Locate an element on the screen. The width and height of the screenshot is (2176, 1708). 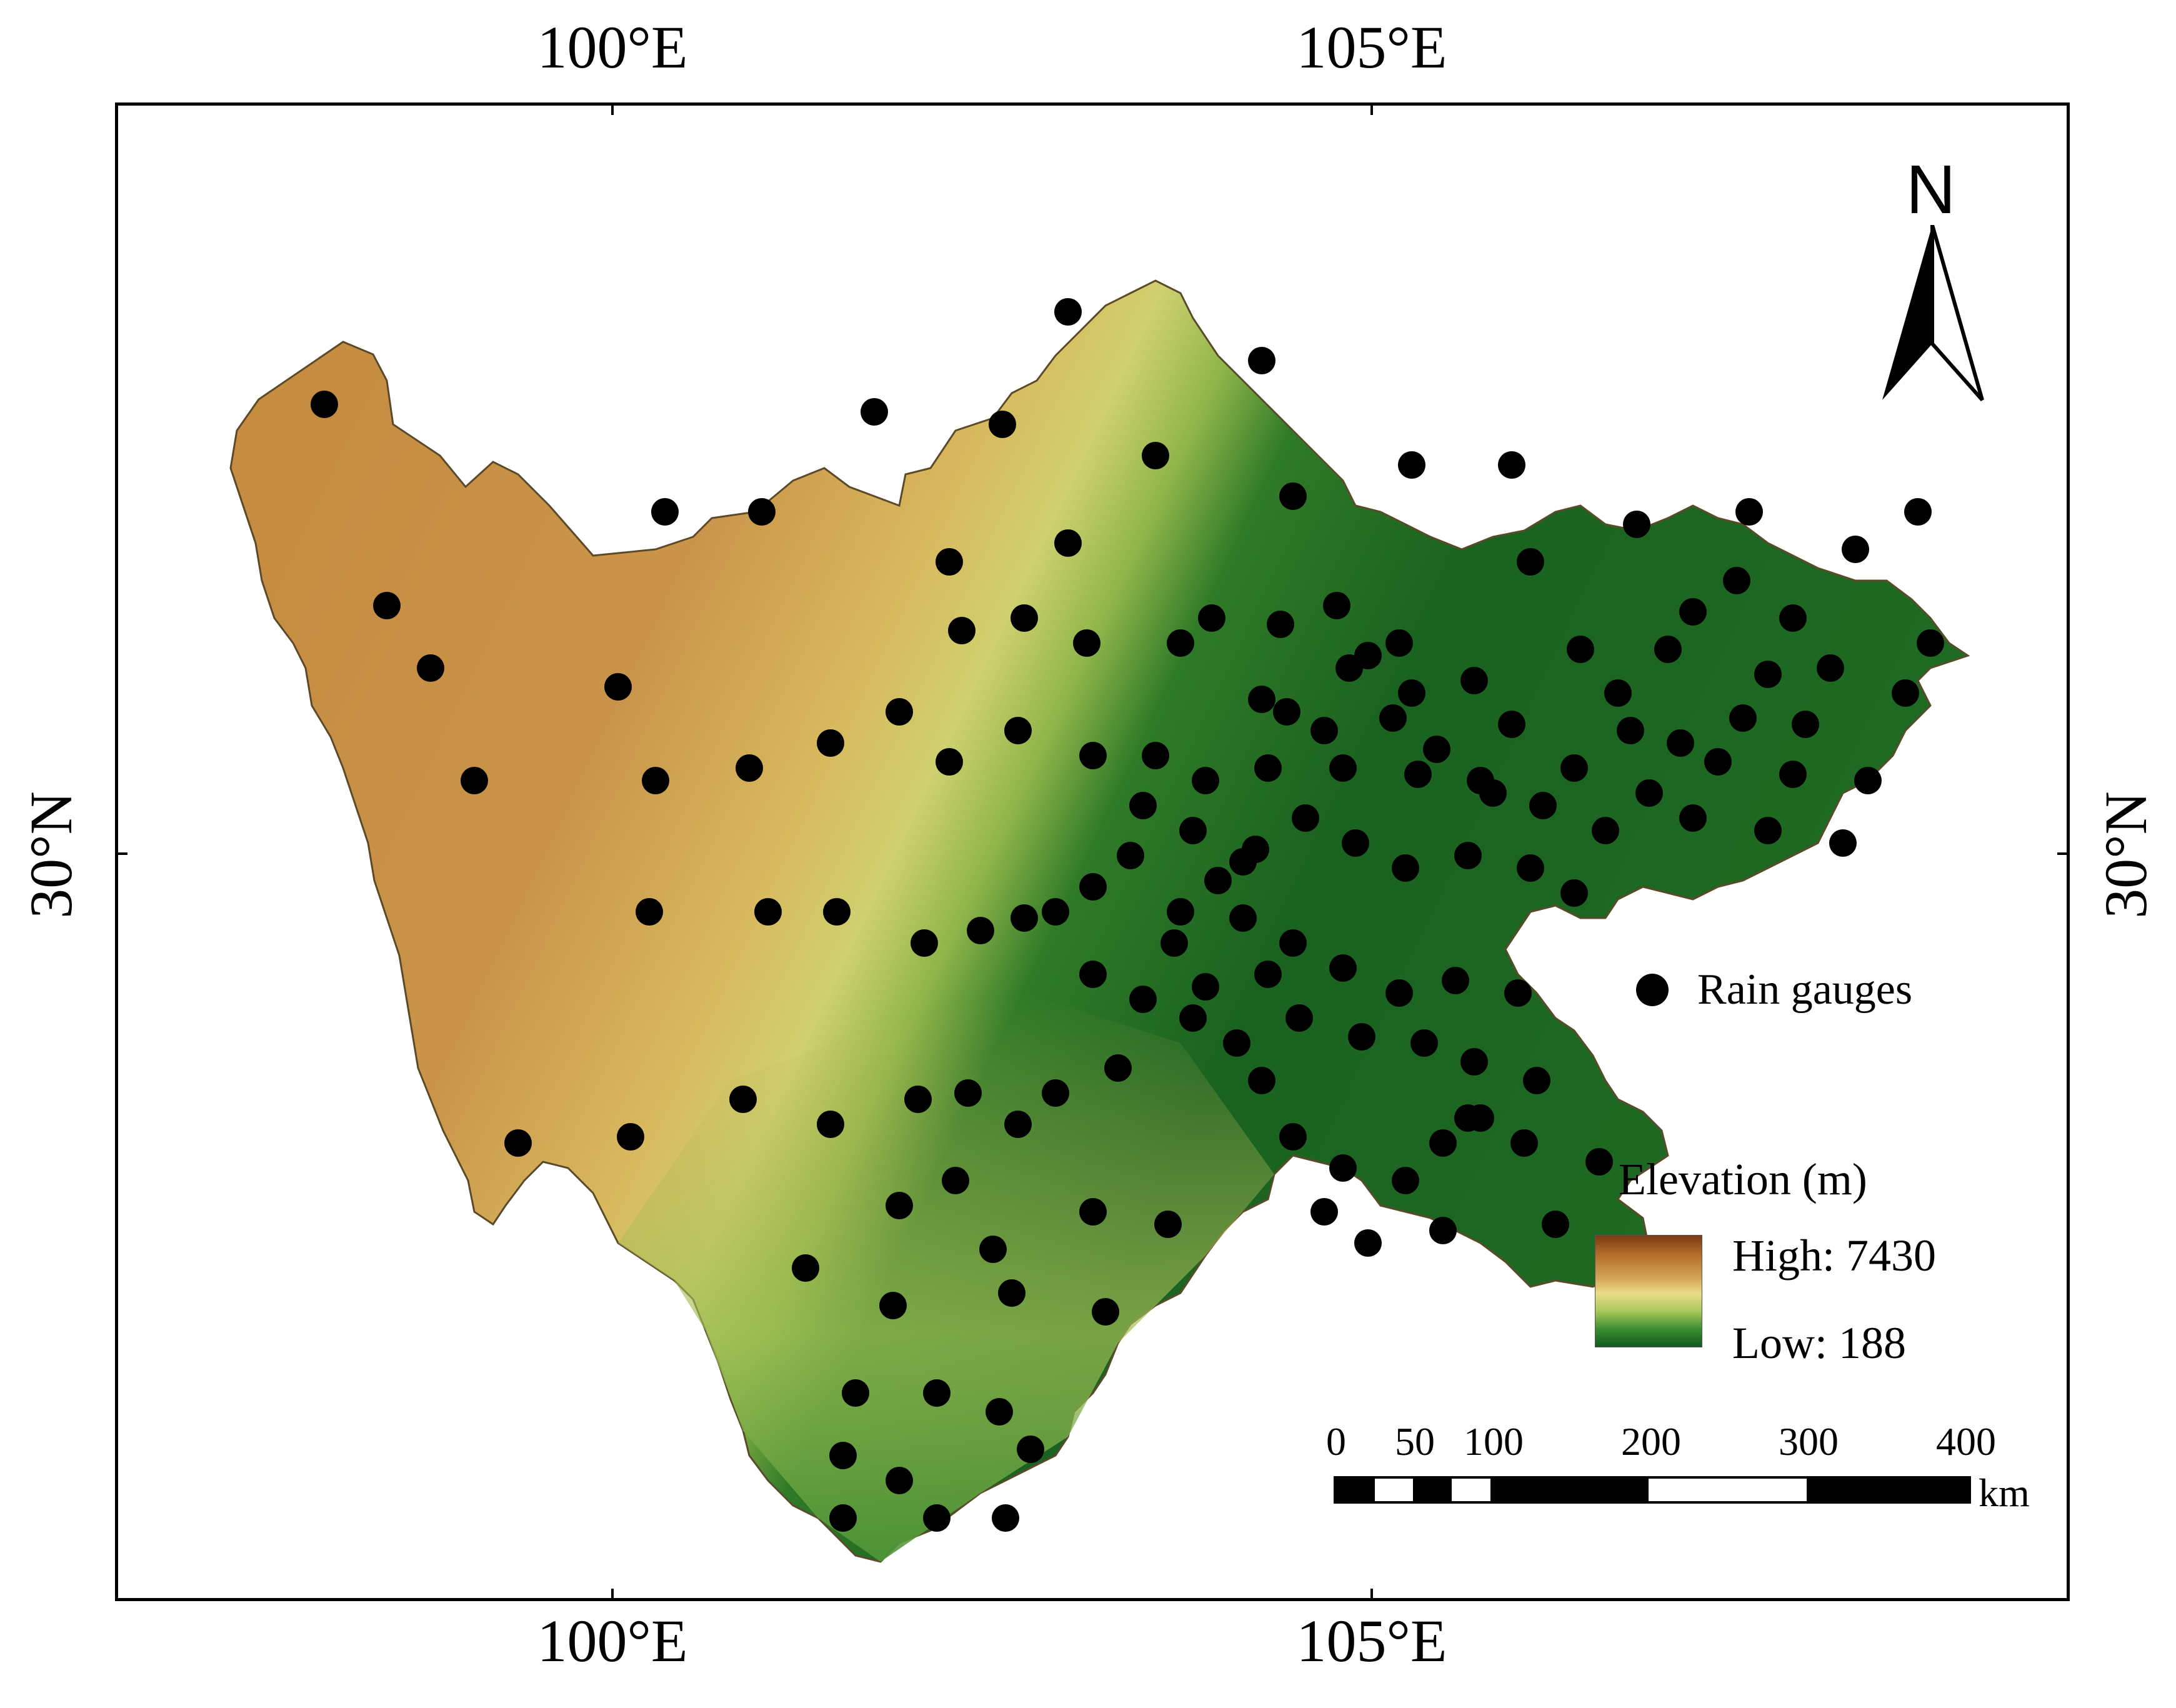
scale-bar-segments is located at coordinates (1652, 1490).